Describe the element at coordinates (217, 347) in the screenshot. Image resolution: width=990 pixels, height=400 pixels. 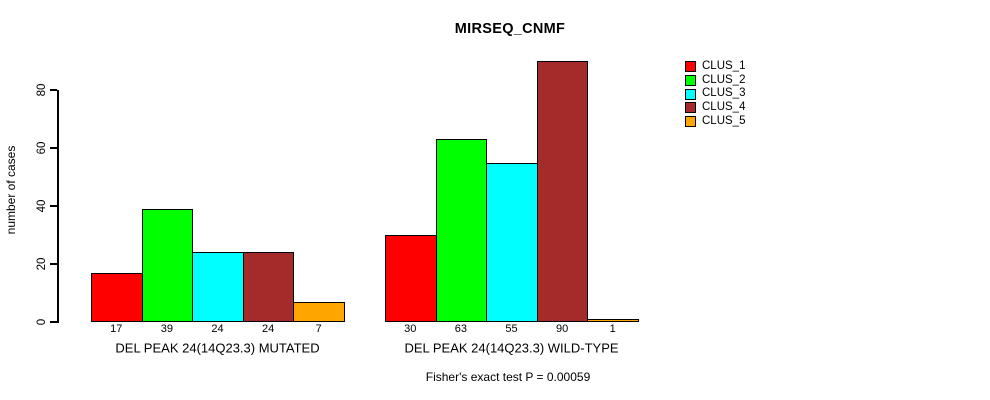
I see `group-label: DEL PEAK 24(14Q23.3) MUTATED` at that location.